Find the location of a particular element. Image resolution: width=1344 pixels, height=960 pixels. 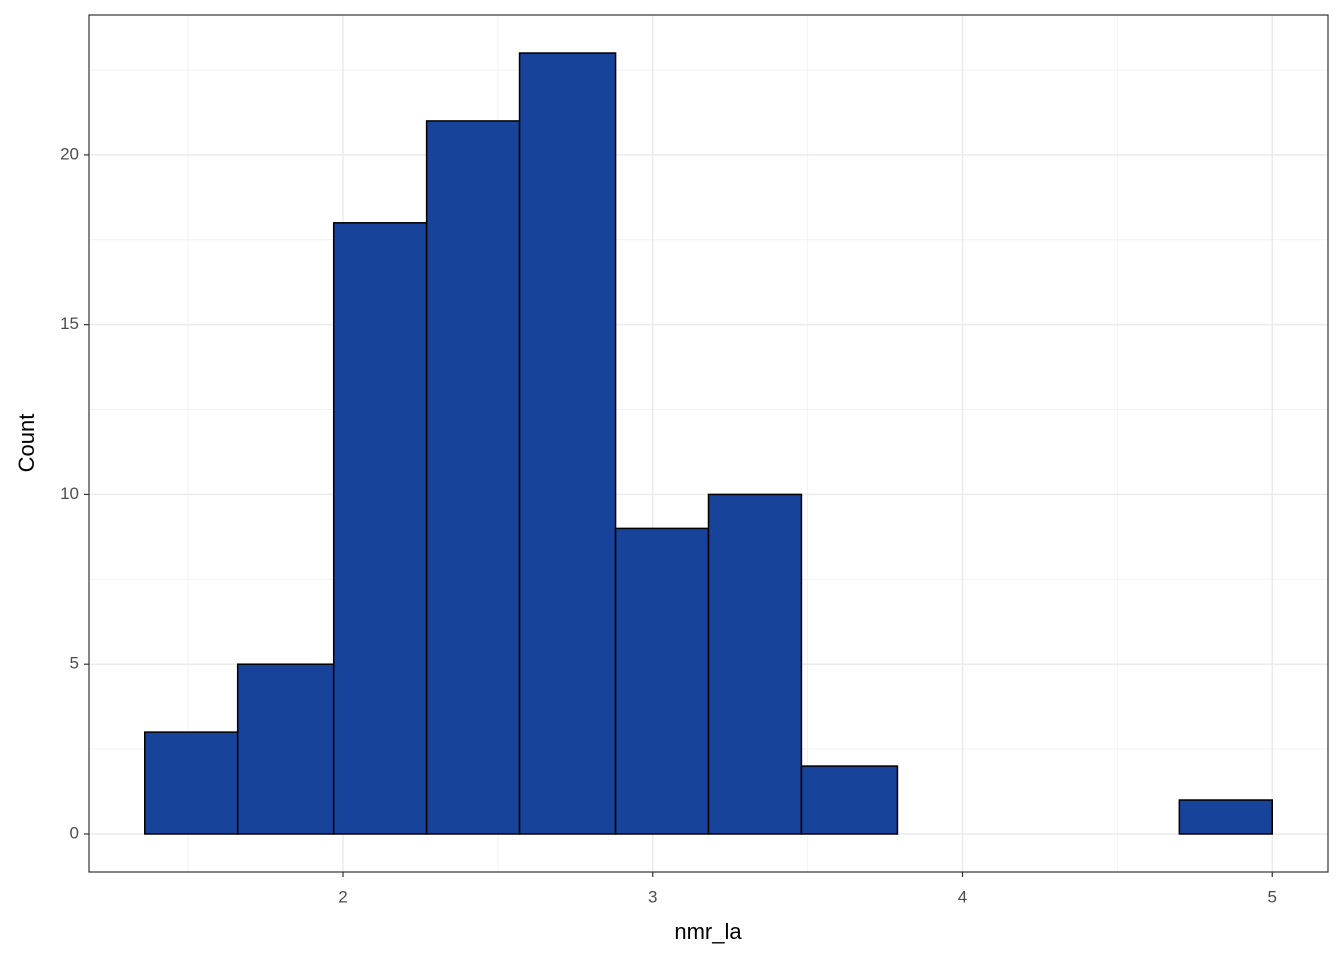

y-tick-label: 0 is located at coordinates (74, 832).